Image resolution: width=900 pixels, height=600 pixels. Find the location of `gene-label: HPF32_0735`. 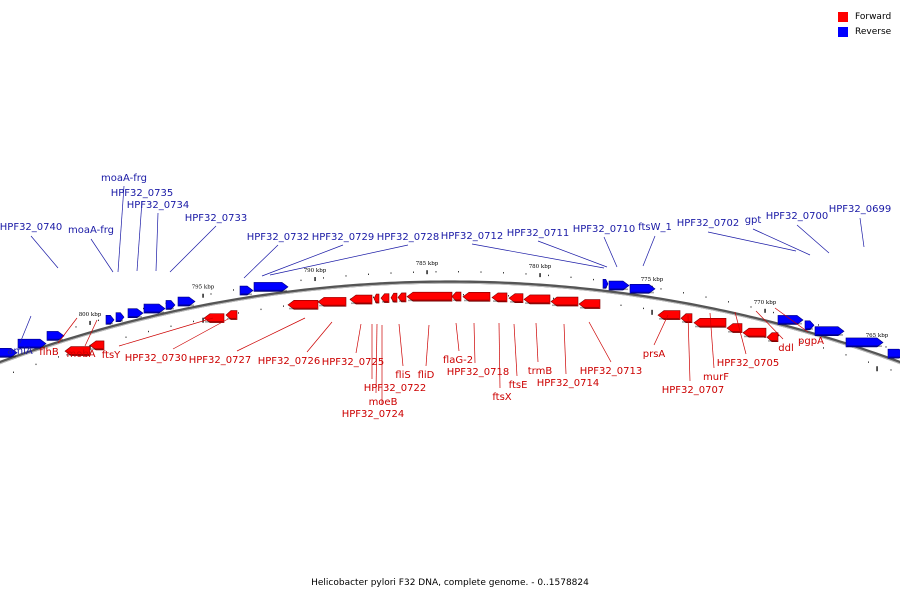

gene-label: HPF32_0735 is located at coordinates (142, 193).